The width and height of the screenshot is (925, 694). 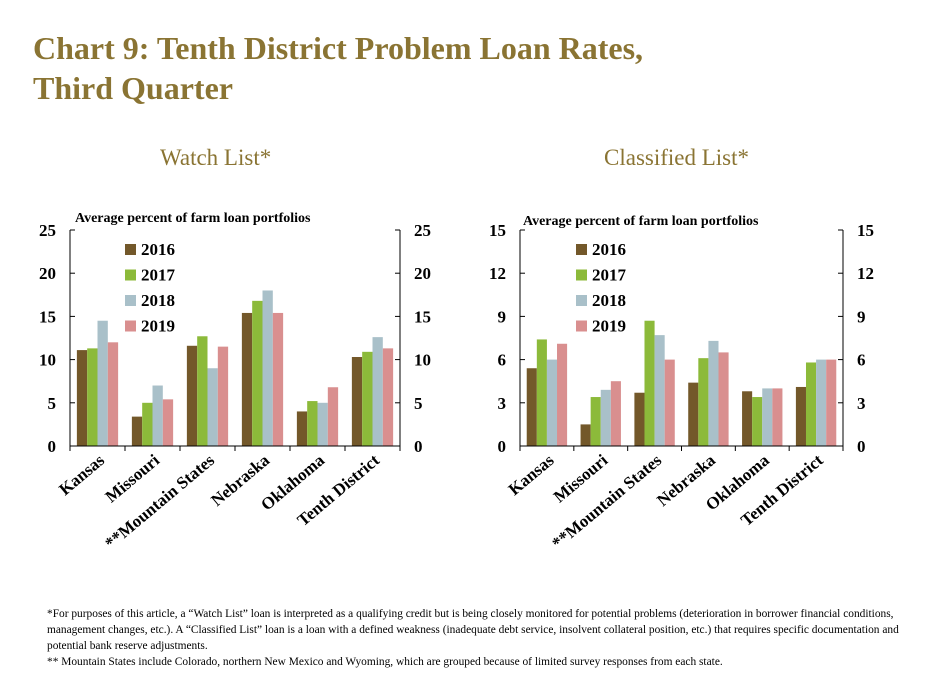 What do you see at coordinates (865, 273) in the screenshot?
I see `y-tick-label-right: 12` at bounding box center [865, 273].